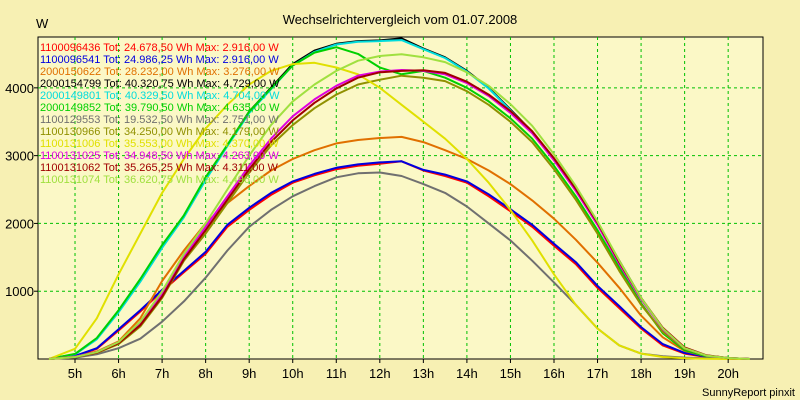 Image resolution: width=800 pixels, height=400 pixels. I want to click on x-tick-label: 17h, so click(598, 373).